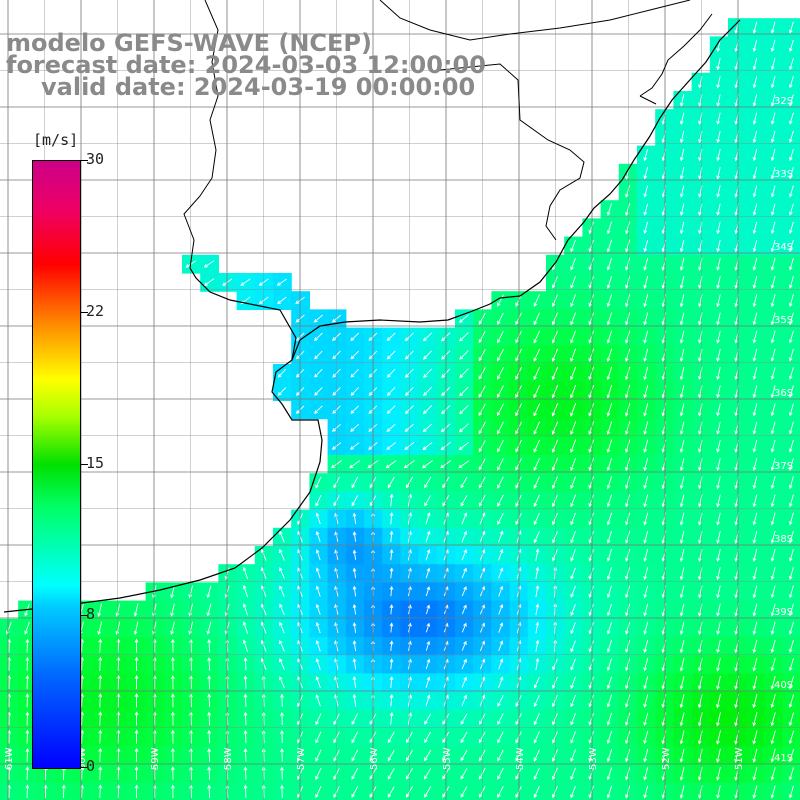 The image size is (800, 800). What do you see at coordinates (155, 758) in the screenshot?
I see `longitude-label: 59W` at bounding box center [155, 758].